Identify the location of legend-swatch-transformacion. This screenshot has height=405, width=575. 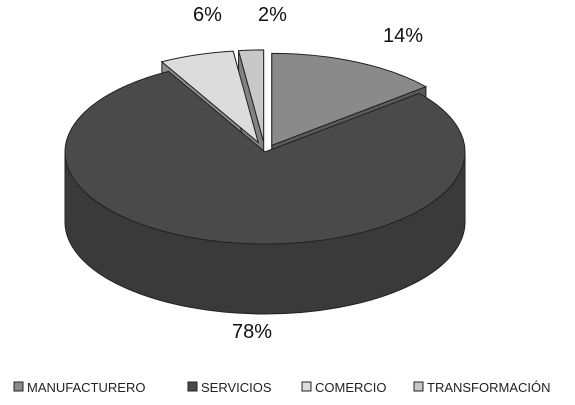
(418, 386).